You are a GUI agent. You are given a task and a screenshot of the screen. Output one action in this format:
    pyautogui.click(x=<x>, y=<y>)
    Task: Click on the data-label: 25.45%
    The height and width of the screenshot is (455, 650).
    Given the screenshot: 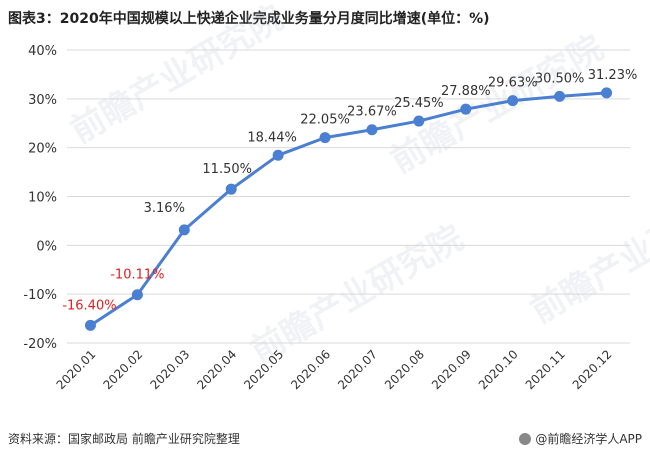 What is the action you would take?
    pyautogui.click(x=419, y=103)
    